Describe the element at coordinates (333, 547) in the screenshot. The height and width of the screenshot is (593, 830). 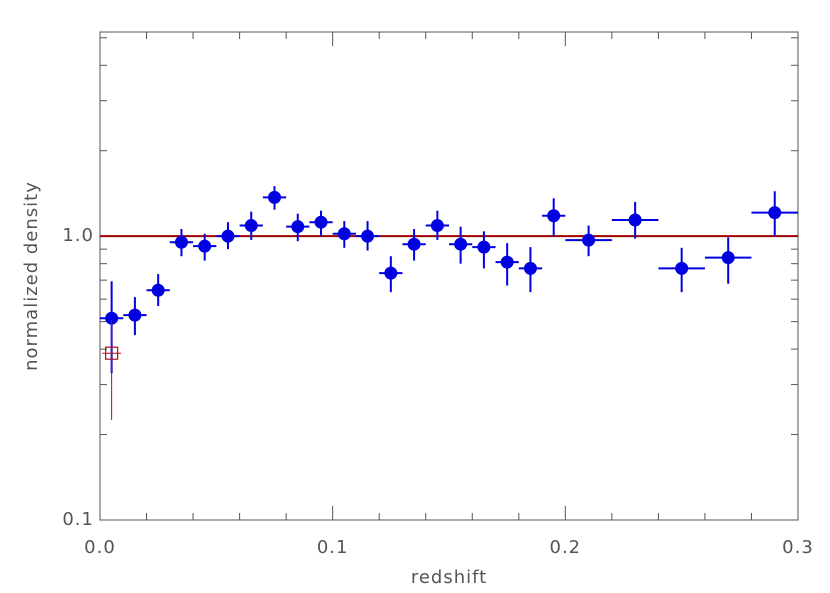
I see `x-tick-label: 0.1` at that location.